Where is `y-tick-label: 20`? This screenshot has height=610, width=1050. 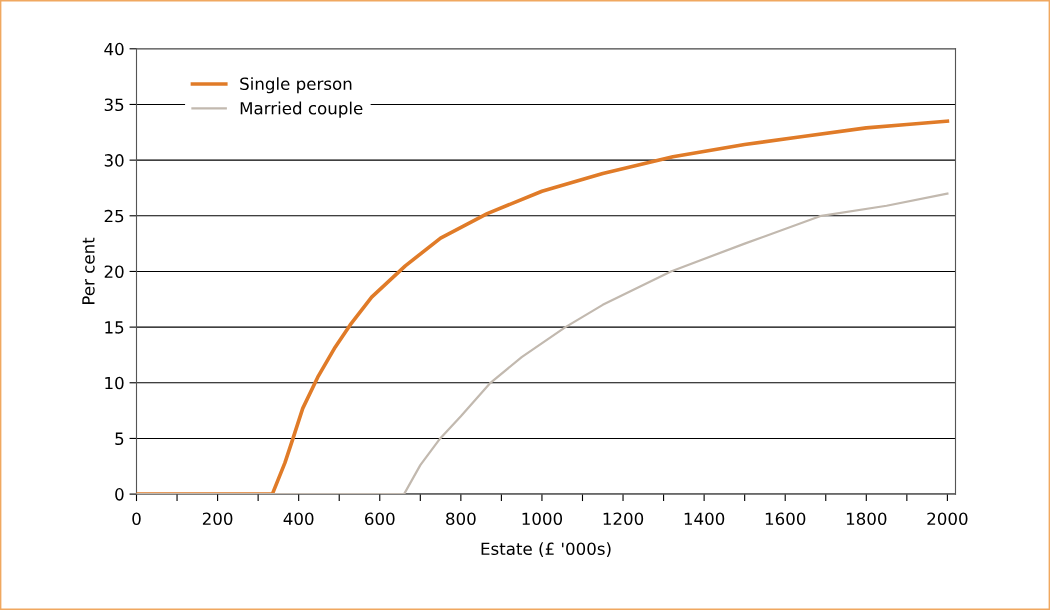
y-tick-label: 20 is located at coordinates (114, 272).